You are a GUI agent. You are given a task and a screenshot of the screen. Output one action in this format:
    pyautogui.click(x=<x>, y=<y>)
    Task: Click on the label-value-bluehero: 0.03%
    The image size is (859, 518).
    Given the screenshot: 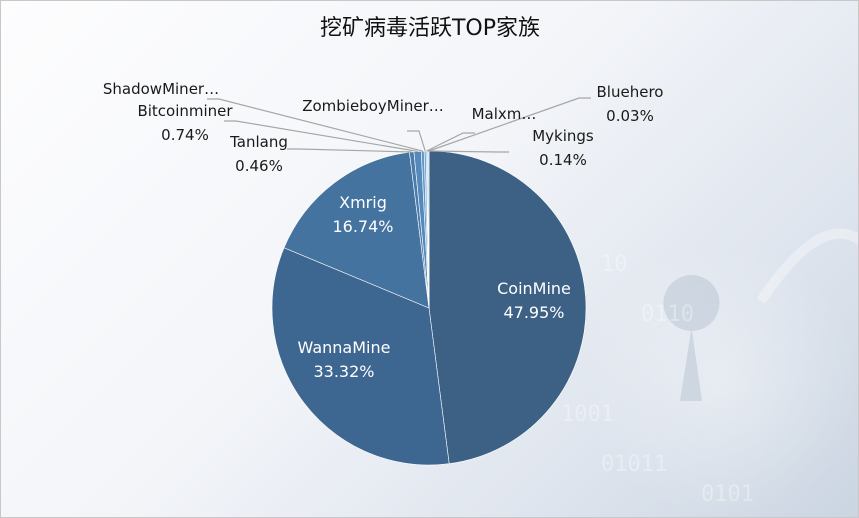 What is the action you would take?
    pyautogui.click(x=630, y=116)
    